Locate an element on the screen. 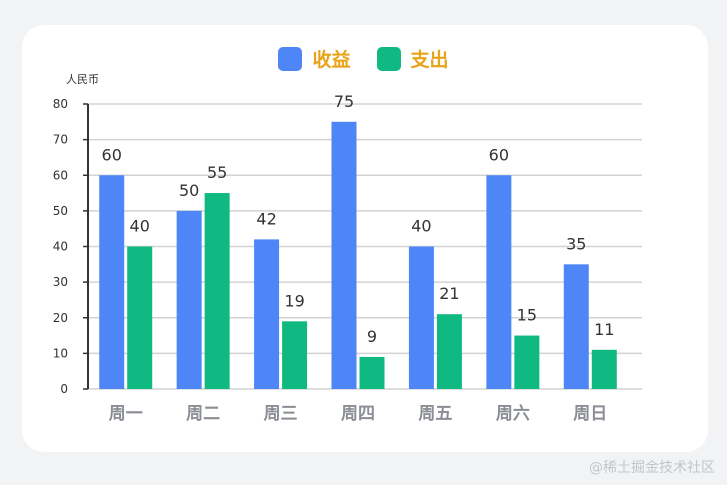 The image size is (727, 485). y-tick-label: 50 is located at coordinates (60, 211).